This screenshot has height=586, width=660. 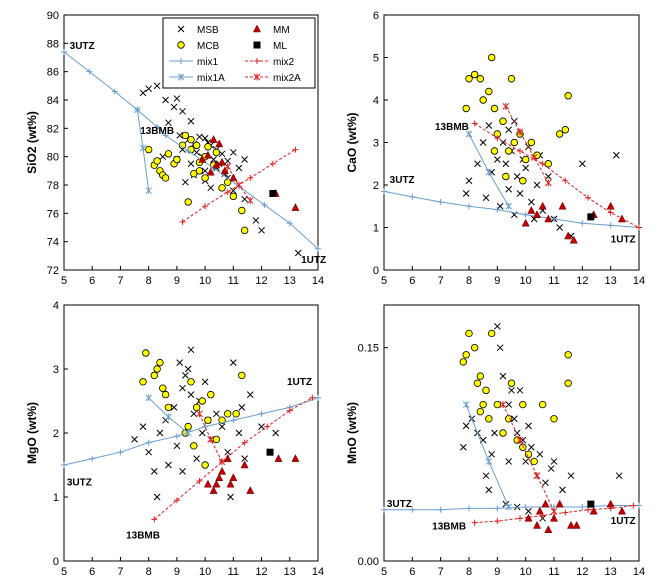 What do you see at coordinates (56, 498) in the screenshot?
I see `y-tick-label: 1` at bounding box center [56, 498].